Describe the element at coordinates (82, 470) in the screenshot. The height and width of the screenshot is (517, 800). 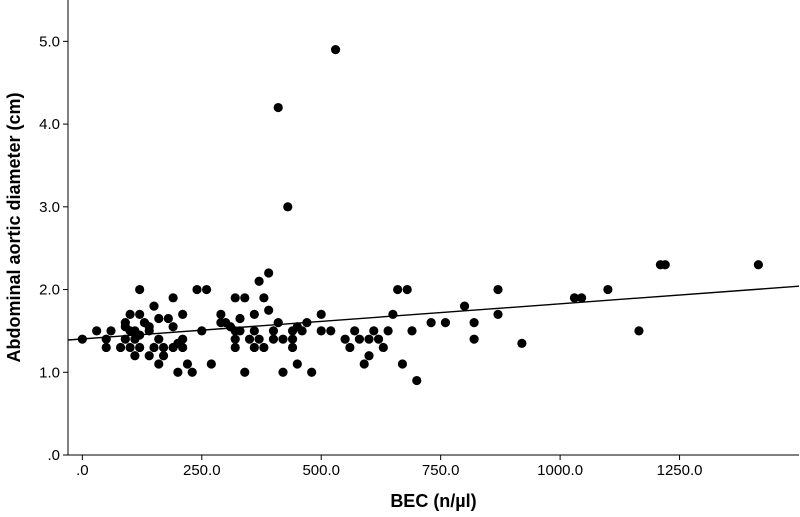
I see `x-tick-label: .0` at that location.